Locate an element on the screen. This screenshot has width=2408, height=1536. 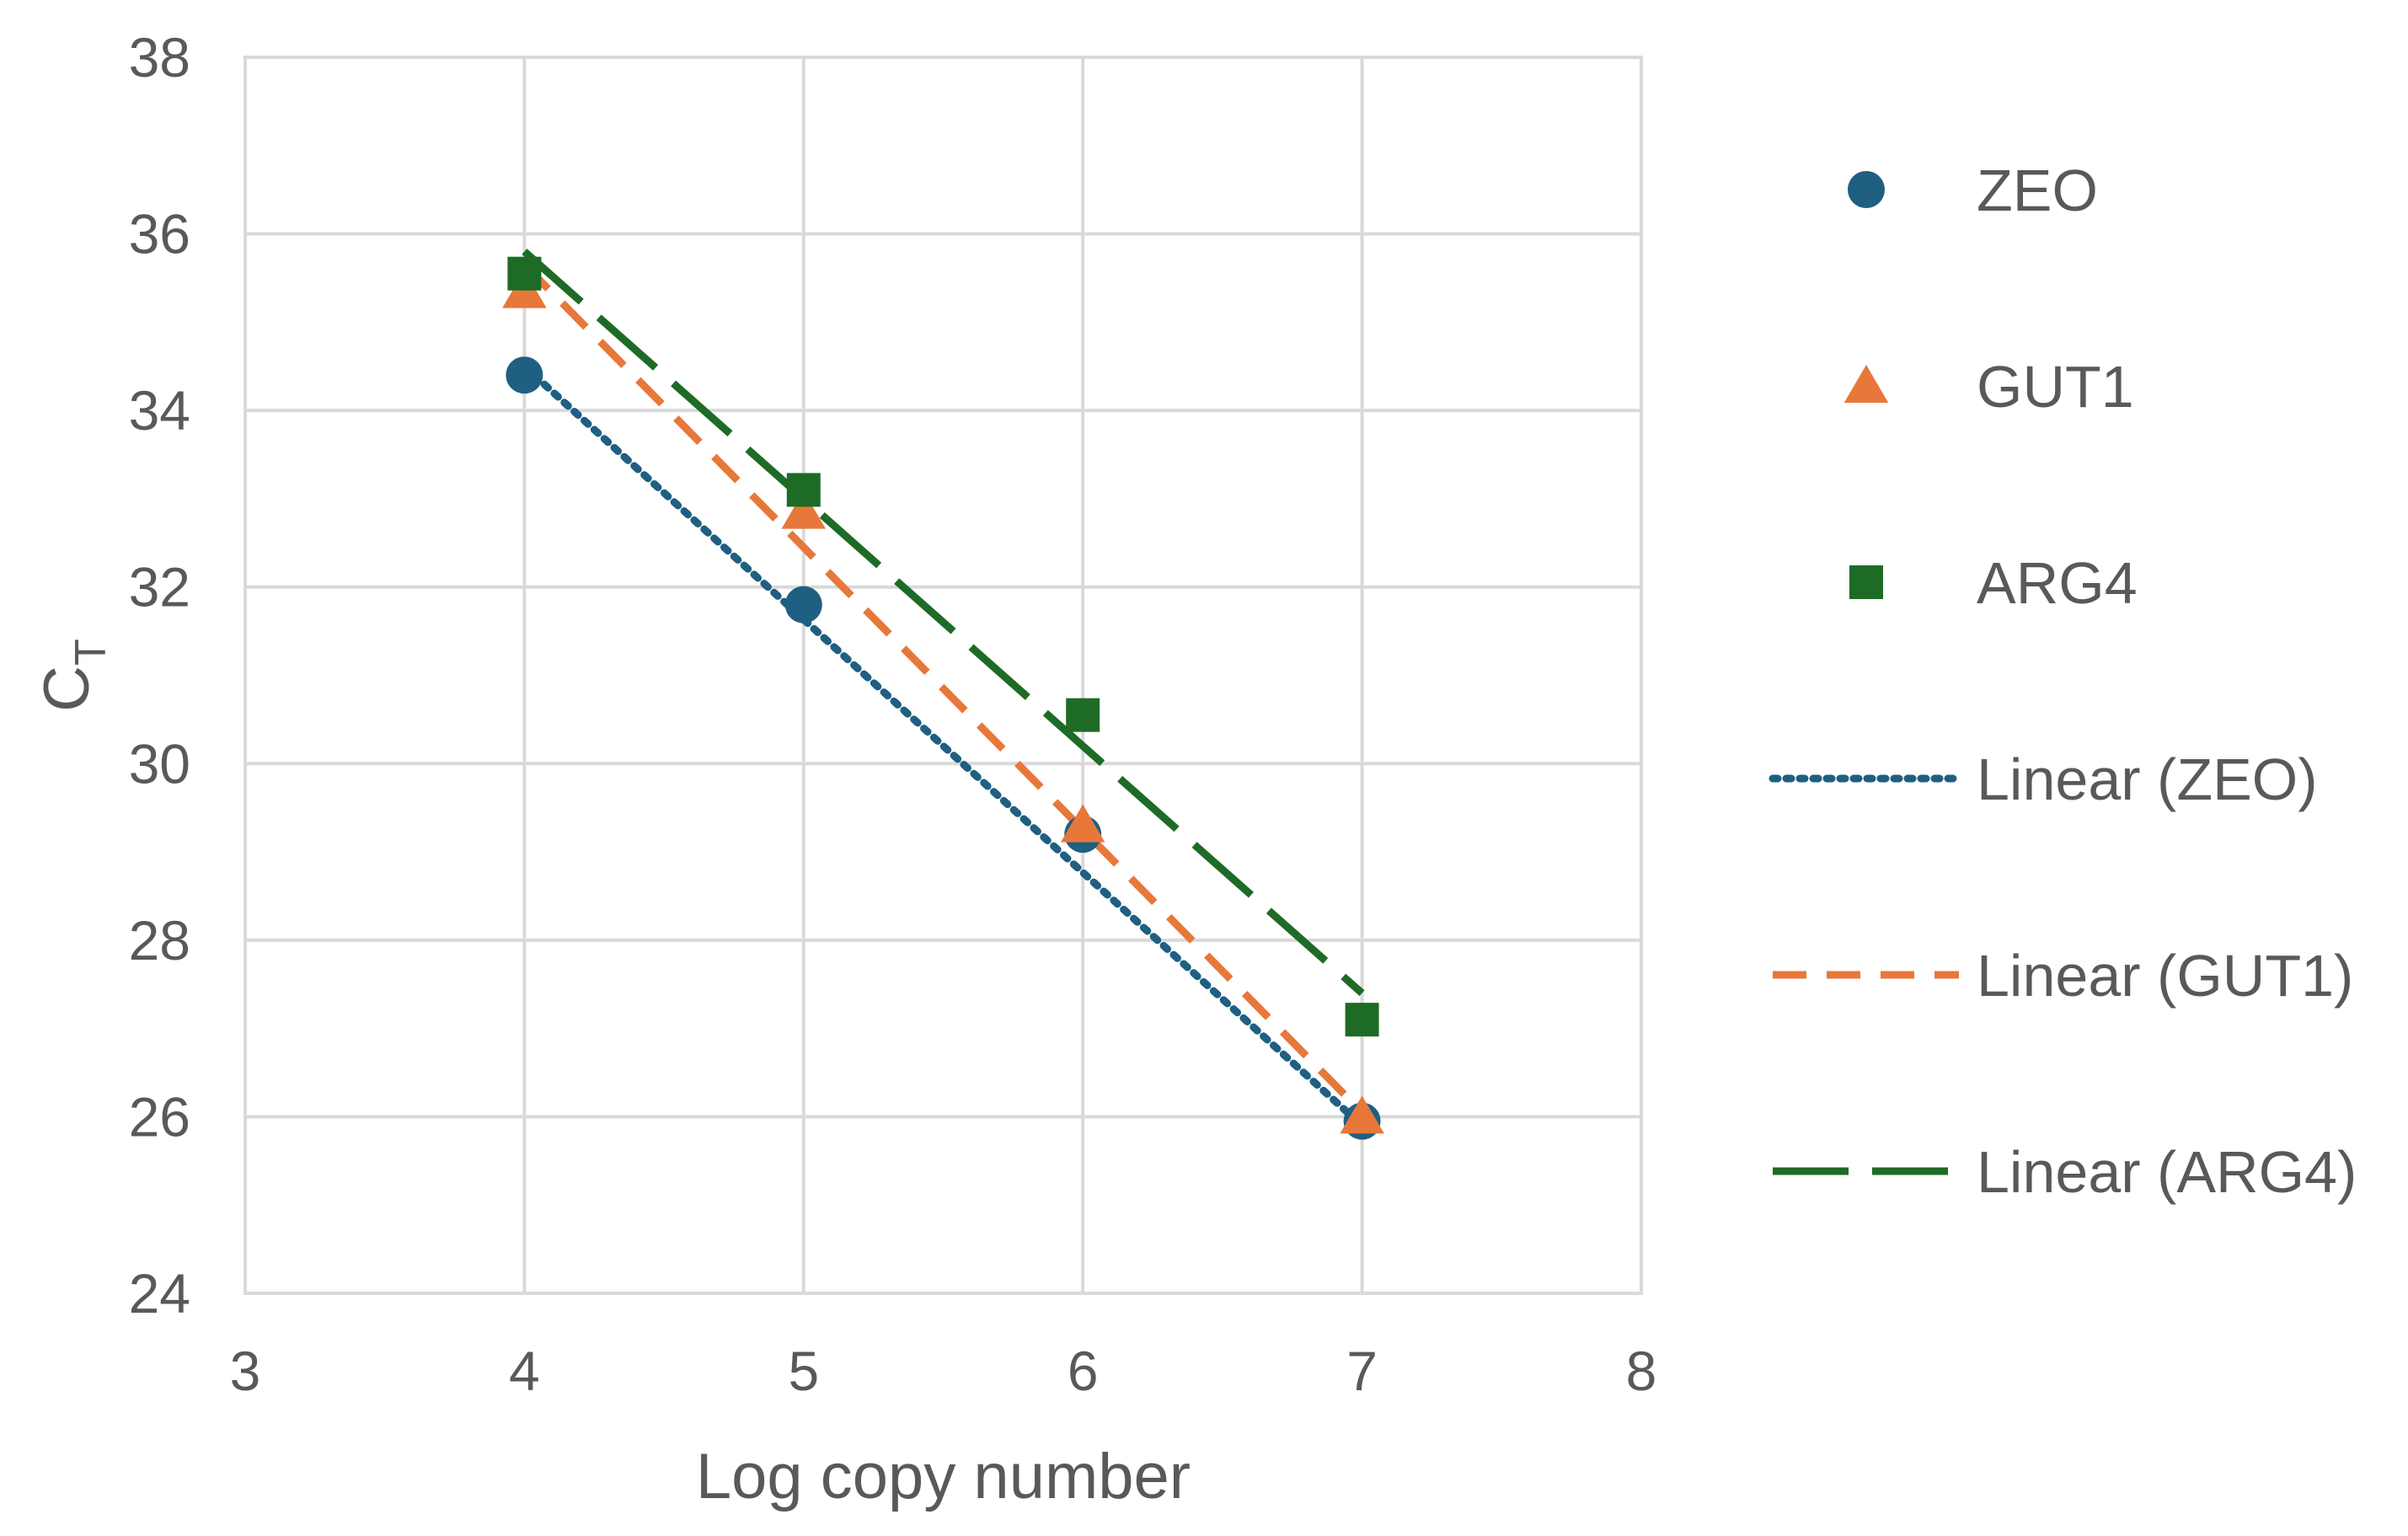
y-tick-label: 34 is located at coordinates (159, 410).